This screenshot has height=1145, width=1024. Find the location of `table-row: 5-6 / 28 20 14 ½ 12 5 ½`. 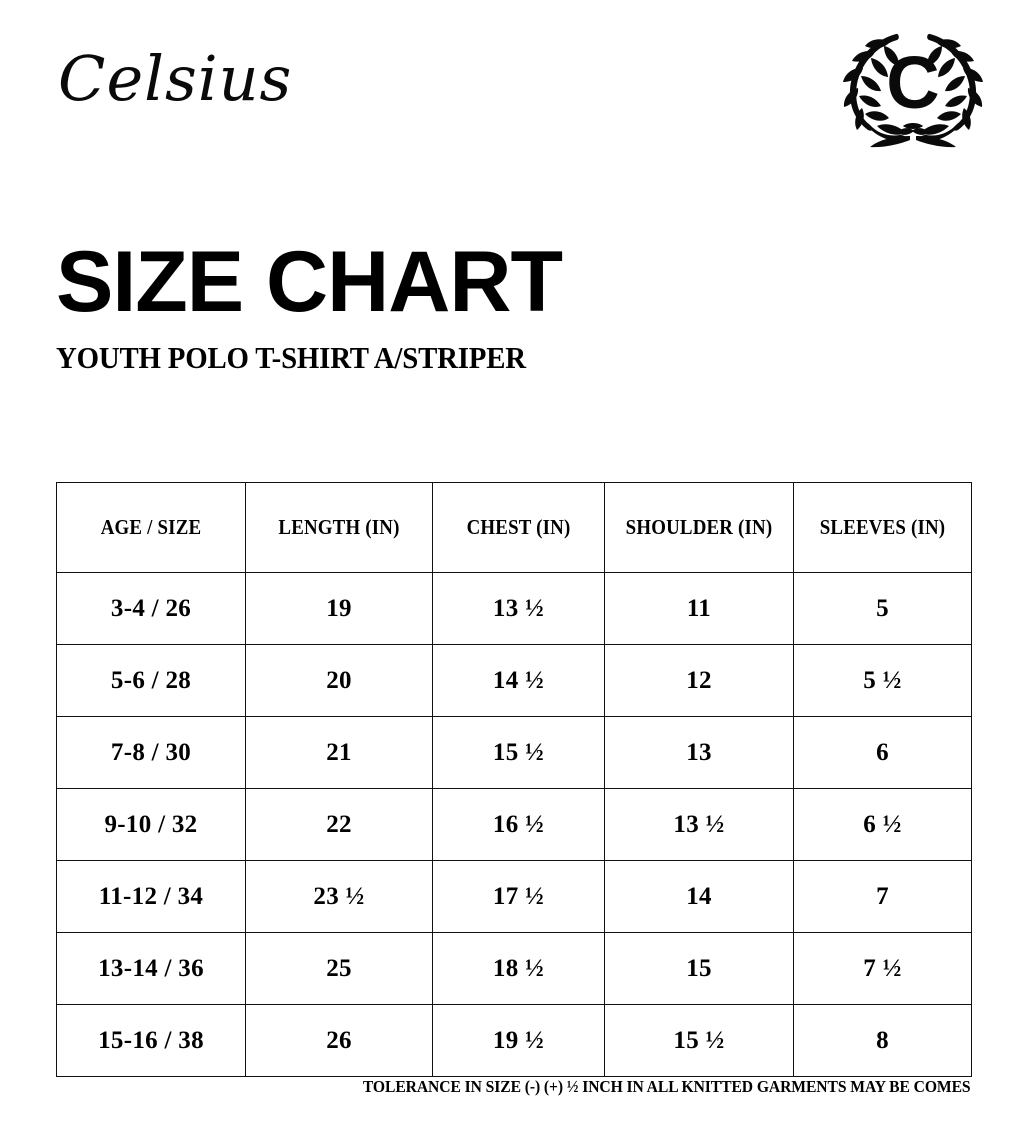

table-row: 5-6 / 28 20 14 ½ 12 5 ½ is located at coordinates (514, 680).